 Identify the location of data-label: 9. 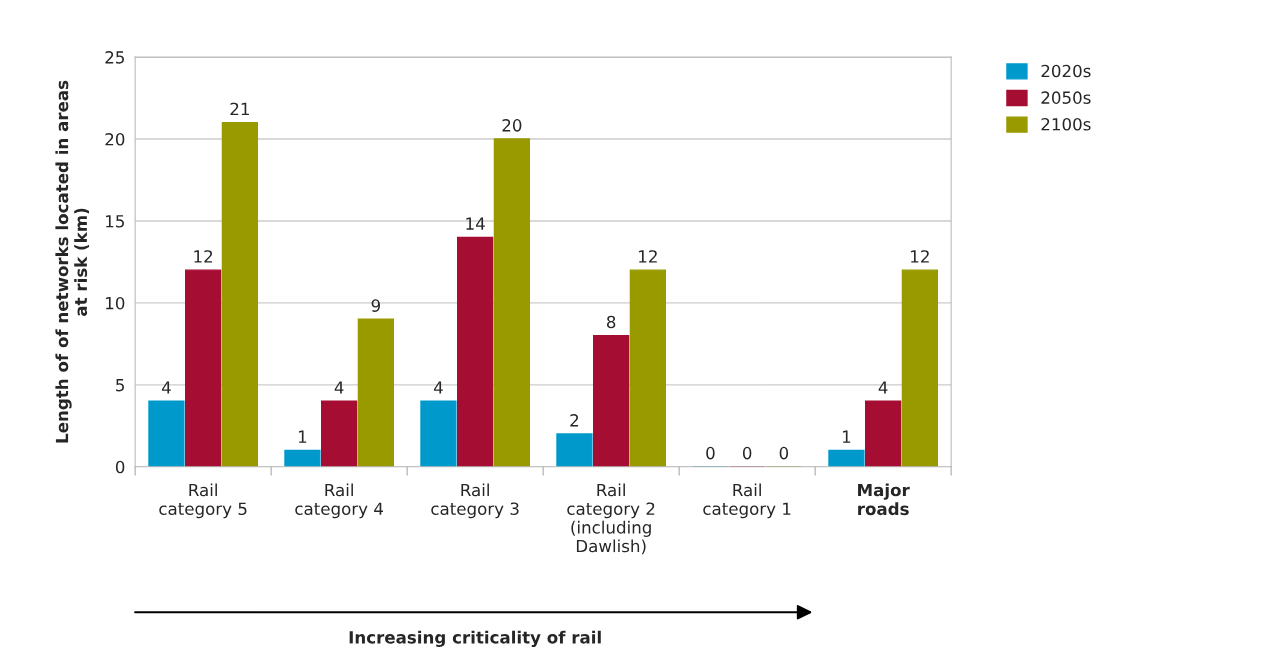
(375, 305).